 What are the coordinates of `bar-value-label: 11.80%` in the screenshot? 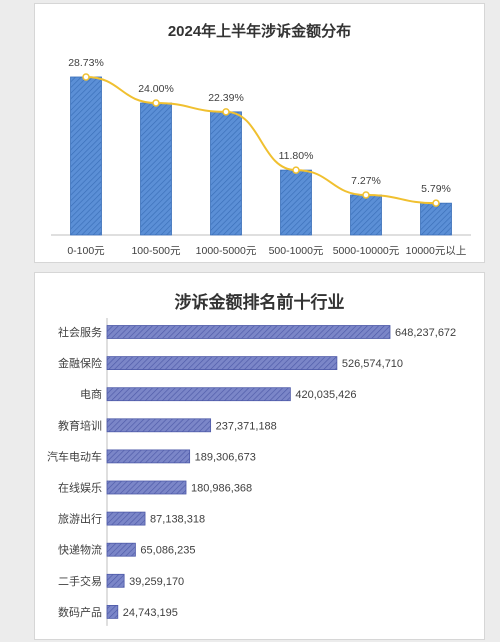 It's located at (296, 156).